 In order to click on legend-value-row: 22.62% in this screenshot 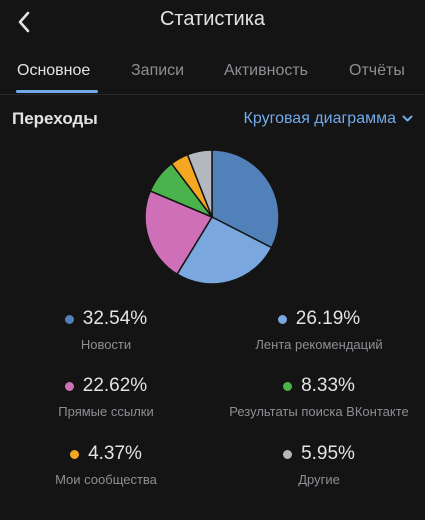, I will do `click(106, 386)`.